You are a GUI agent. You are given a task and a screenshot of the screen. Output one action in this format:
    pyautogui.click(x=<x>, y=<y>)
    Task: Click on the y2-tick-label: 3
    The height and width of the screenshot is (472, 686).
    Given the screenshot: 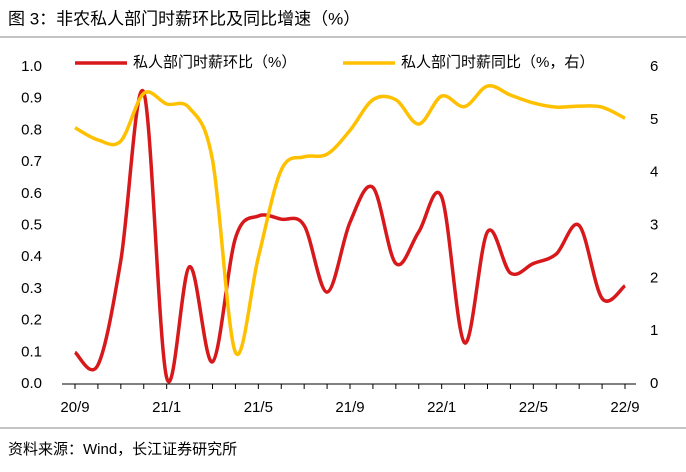 What is the action you would take?
    pyautogui.click(x=654, y=224)
    